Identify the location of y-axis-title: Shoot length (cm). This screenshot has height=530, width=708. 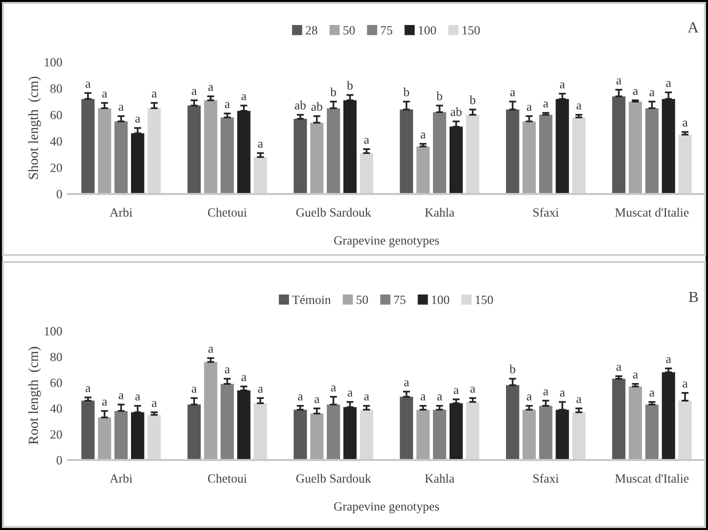
(34, 127).